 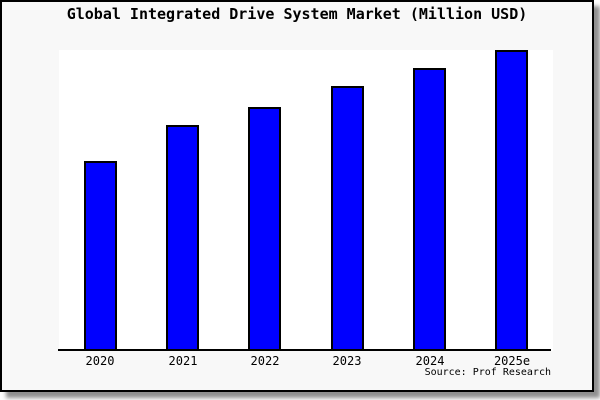 I want to click on bar-2025e, so click(x=511, y=200).